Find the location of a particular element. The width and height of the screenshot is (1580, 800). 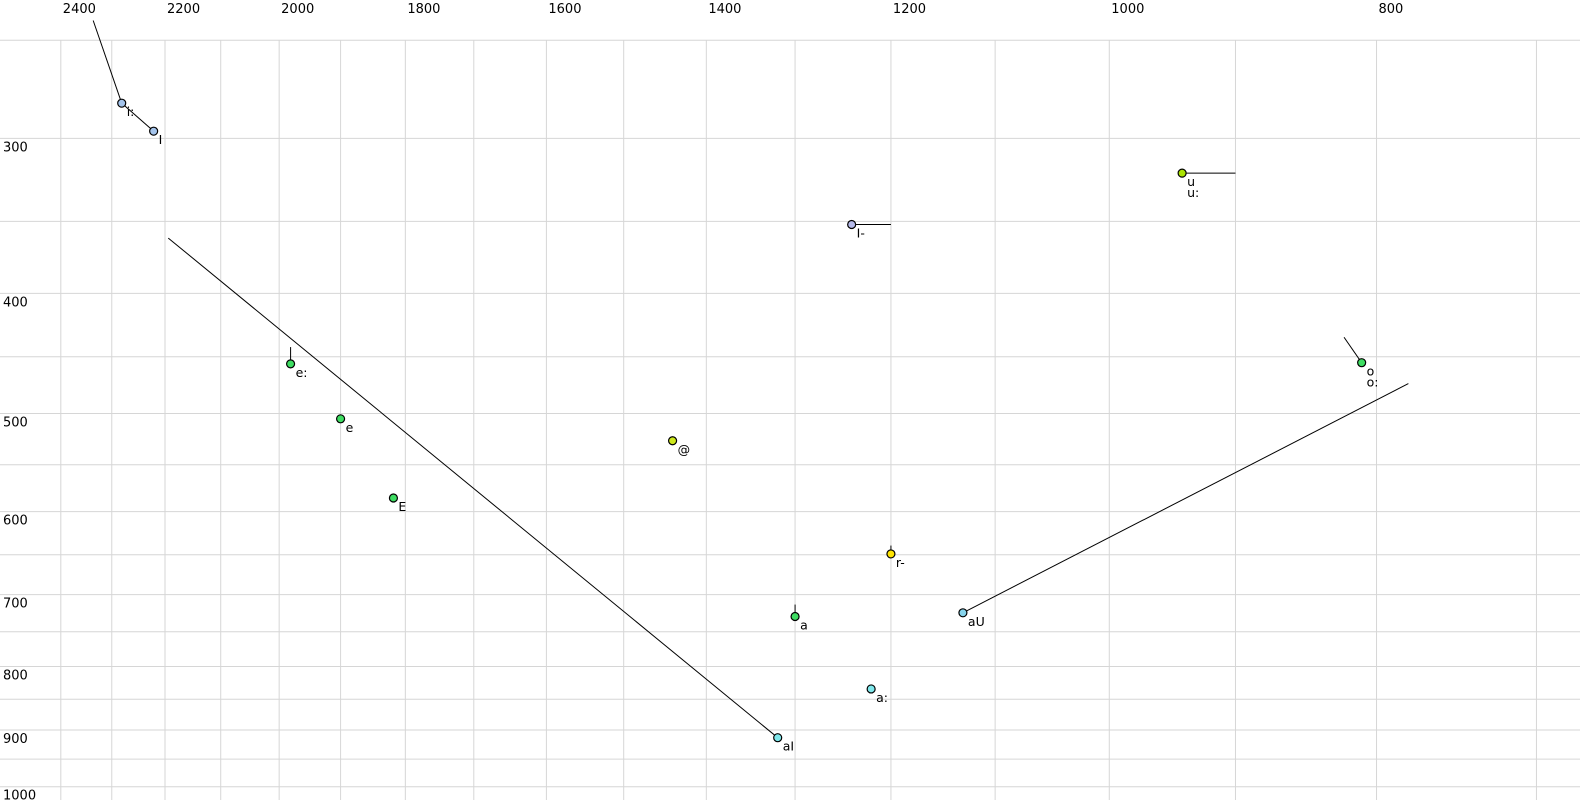

trajectory-aU-trajectory is located at coordinates (1185, 498).